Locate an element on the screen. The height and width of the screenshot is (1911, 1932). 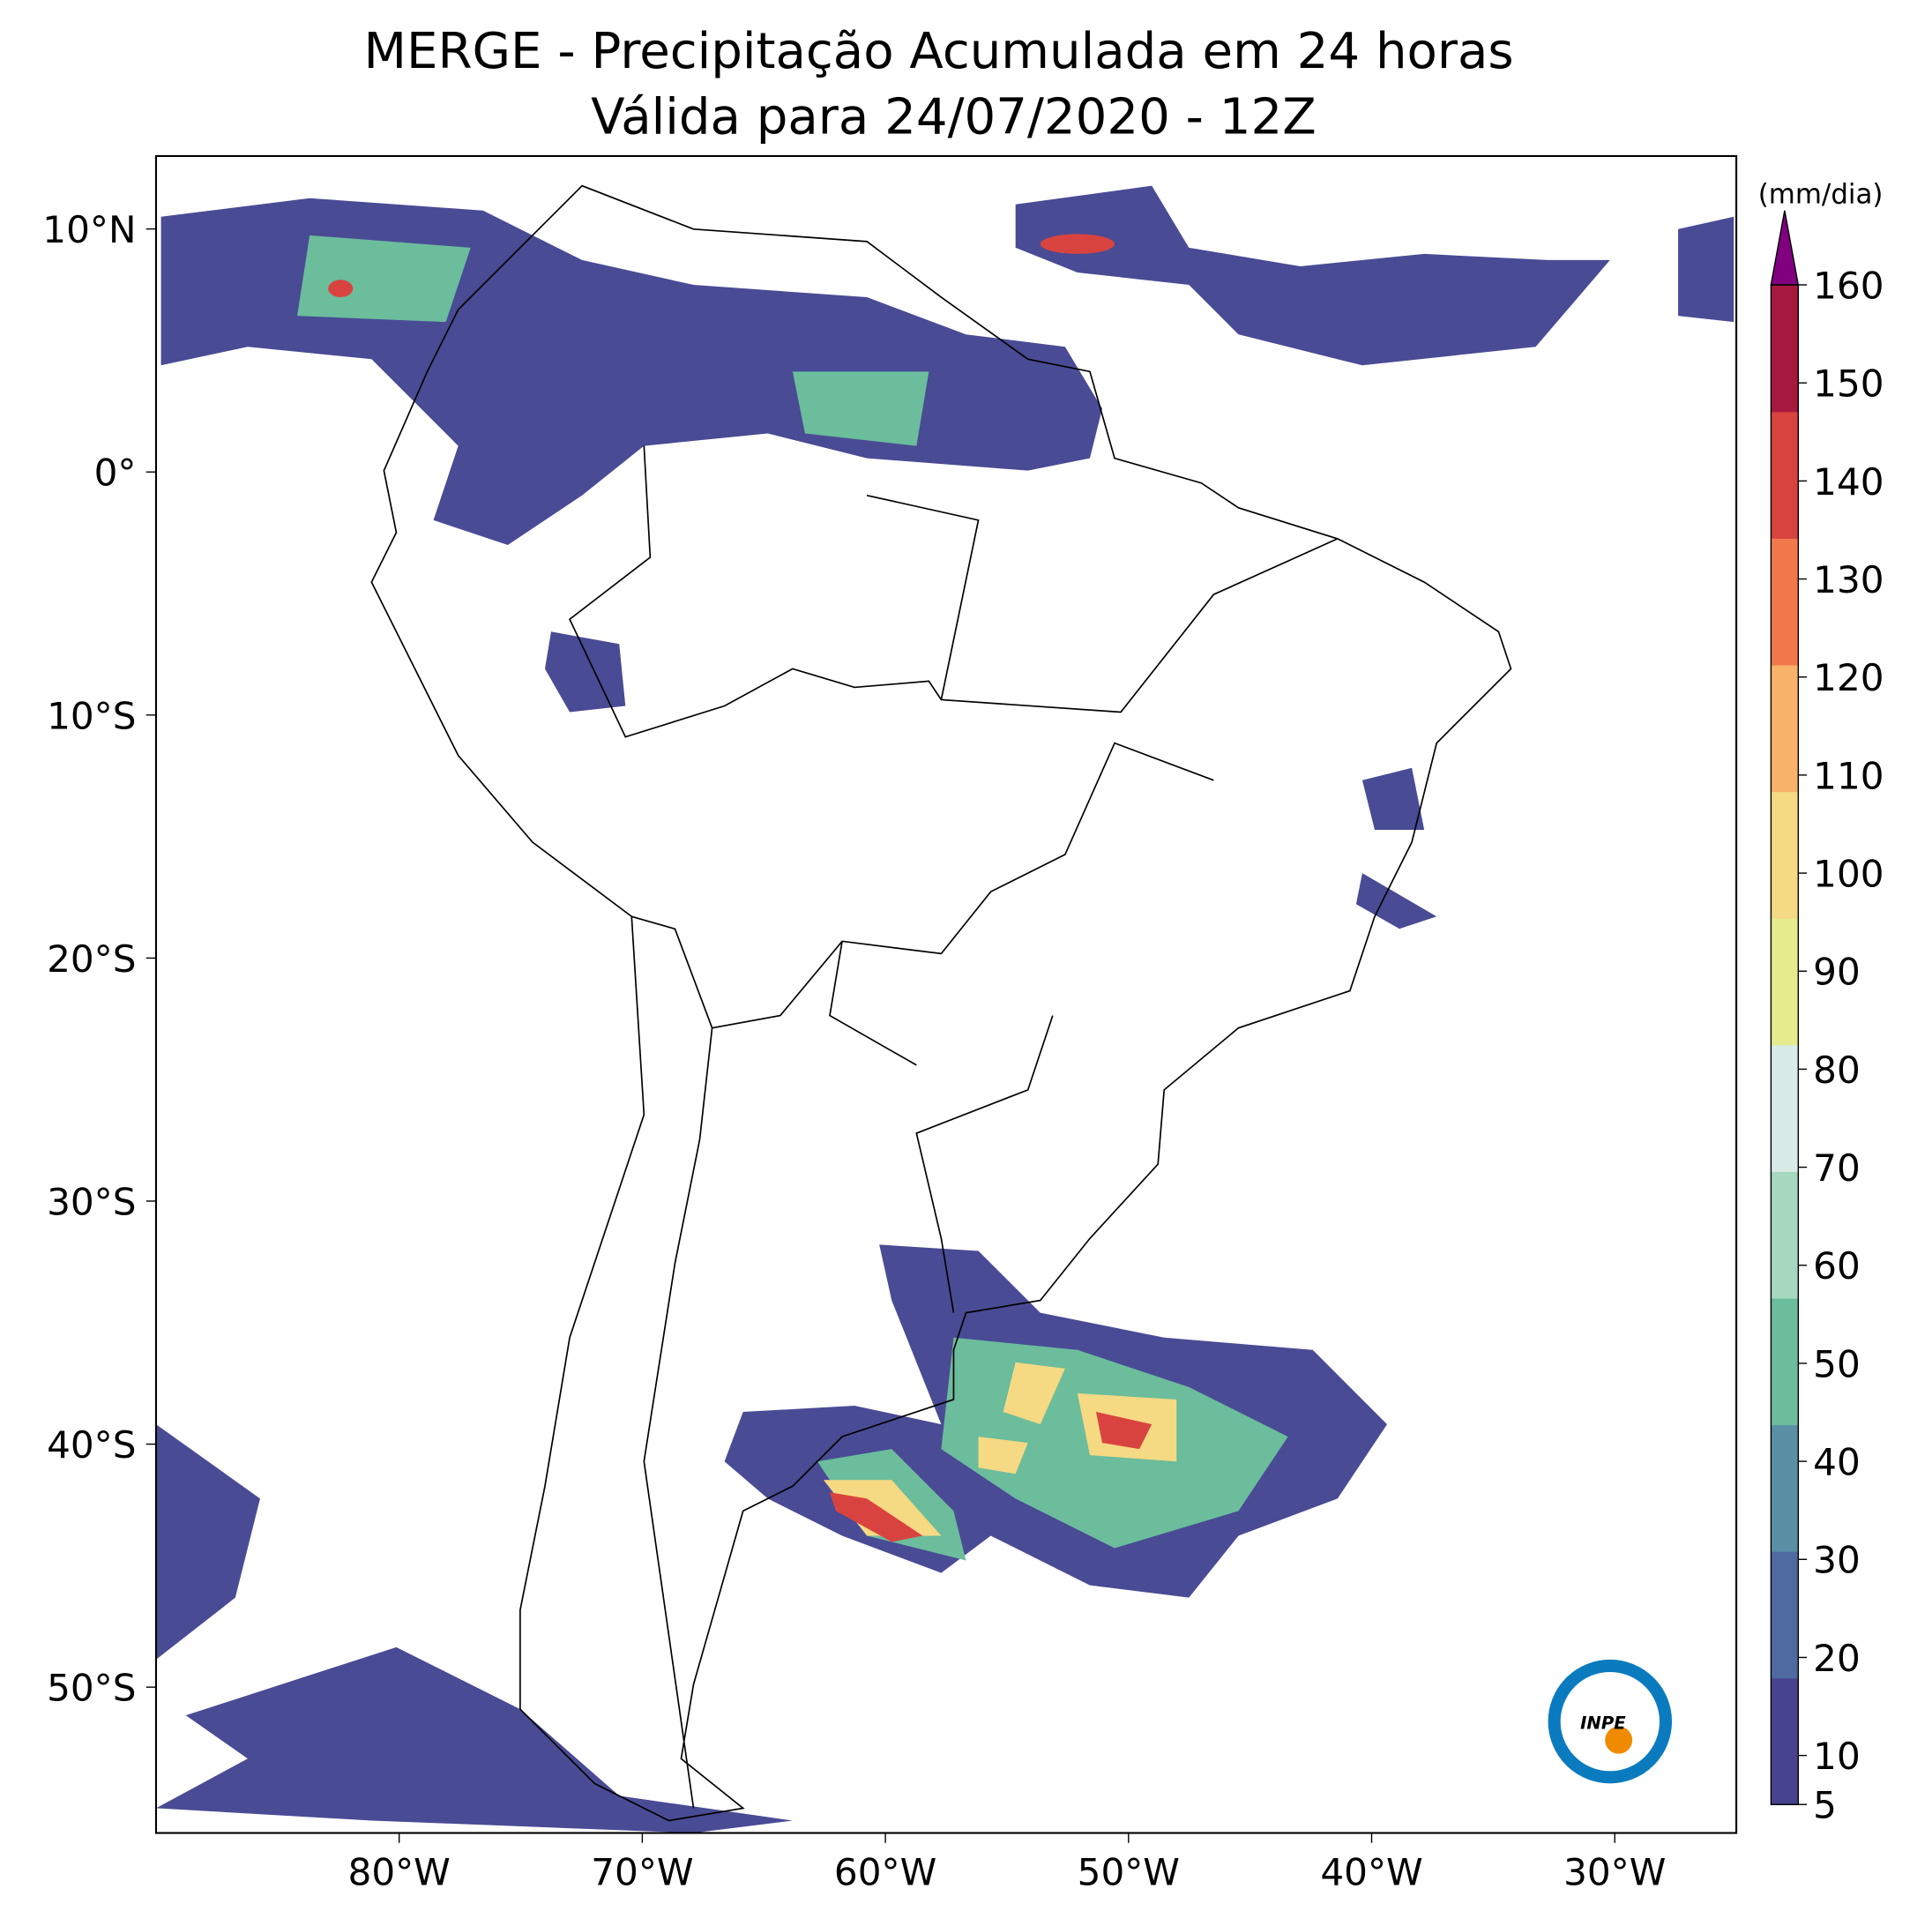
colorbar-tick-label: 110 is located at coordinates (1848, 776).